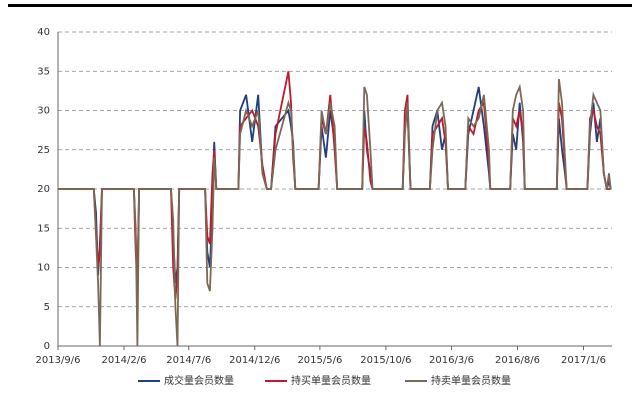 The image size is (640, 398). Describe the element at coordinates (124, 360) in the screenshot. I see `x-tick-label: 2014/2/6` at that location.